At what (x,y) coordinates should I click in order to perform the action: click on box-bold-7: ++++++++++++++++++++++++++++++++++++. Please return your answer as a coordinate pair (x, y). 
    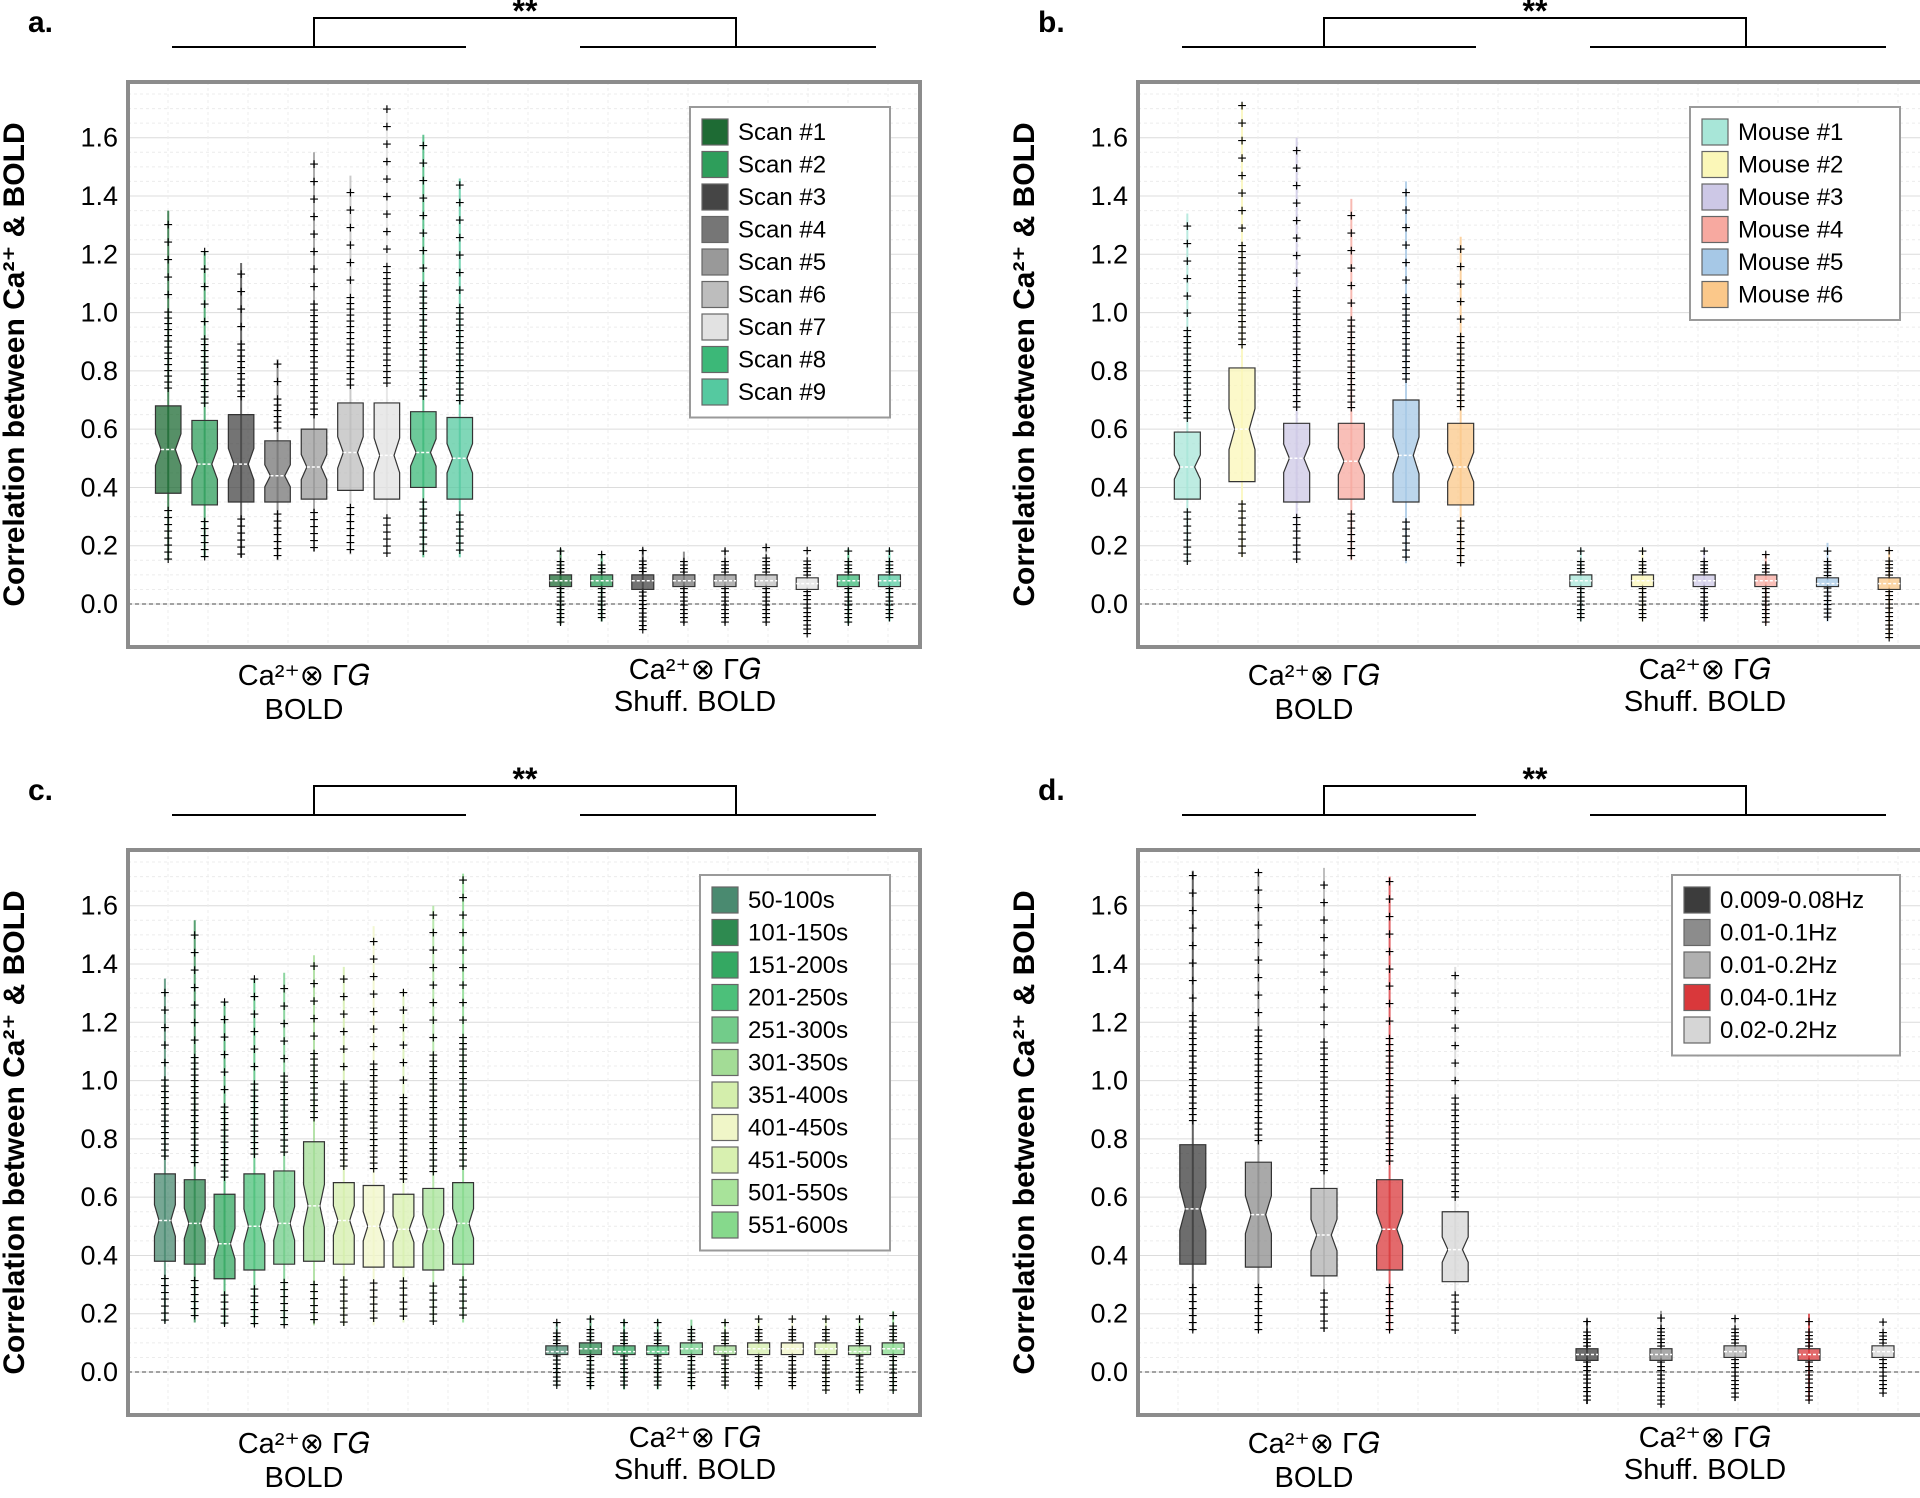
    Looking at the image, I should click on (387, 332).